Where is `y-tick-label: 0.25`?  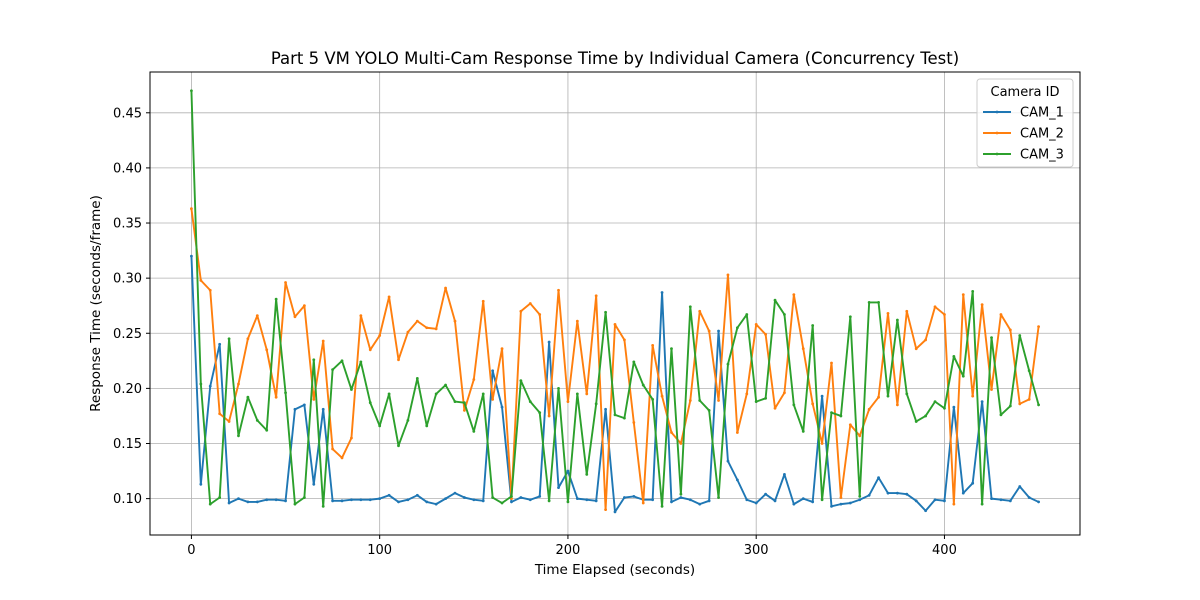 y-tick-label: 0.25 is located at coordinates (127, 334).